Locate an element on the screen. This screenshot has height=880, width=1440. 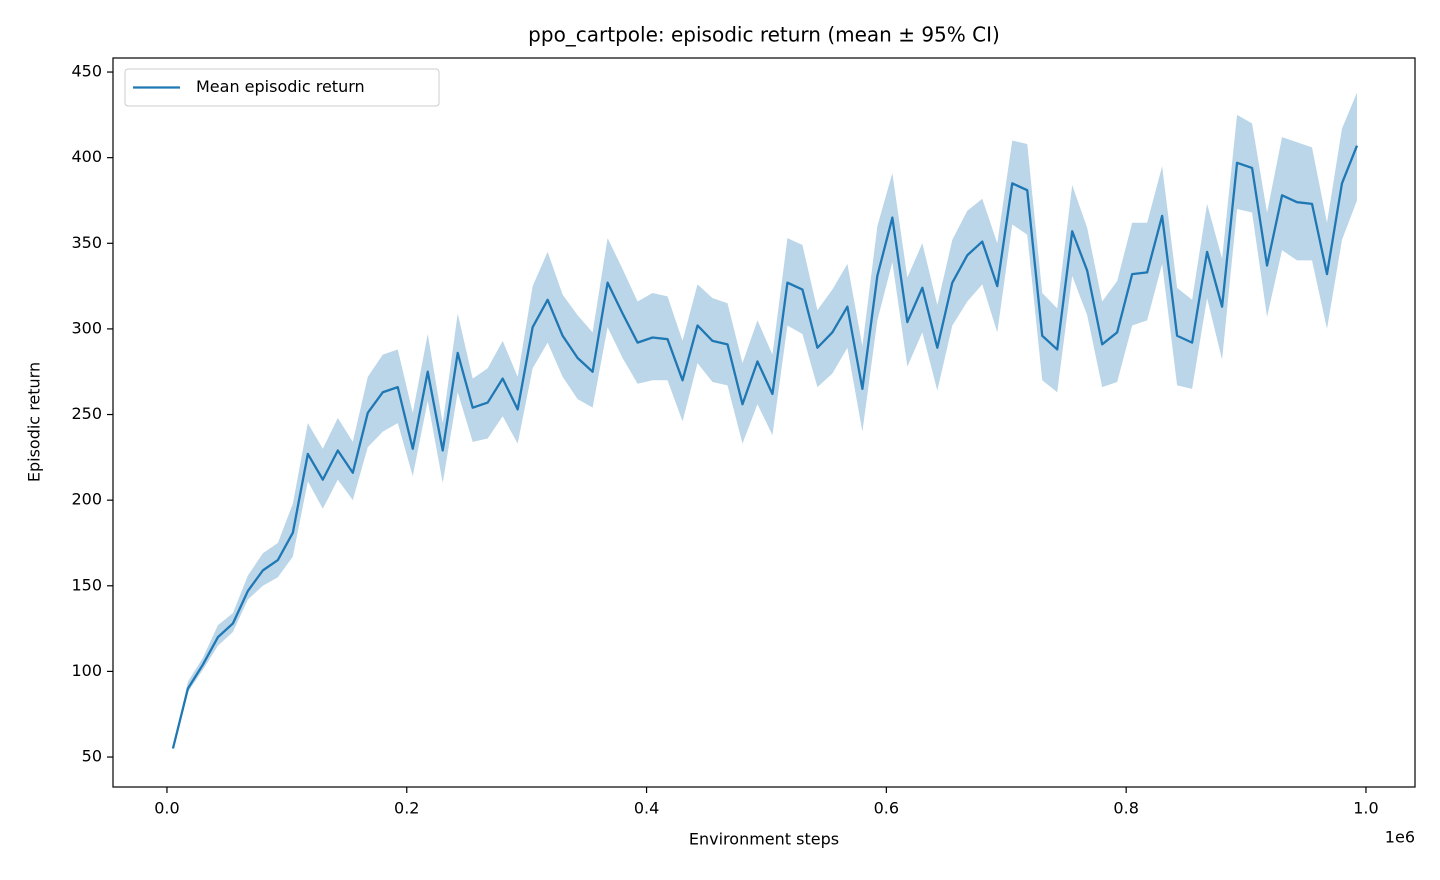
y-tick-label: 400 is located at coordinates (86, 156).